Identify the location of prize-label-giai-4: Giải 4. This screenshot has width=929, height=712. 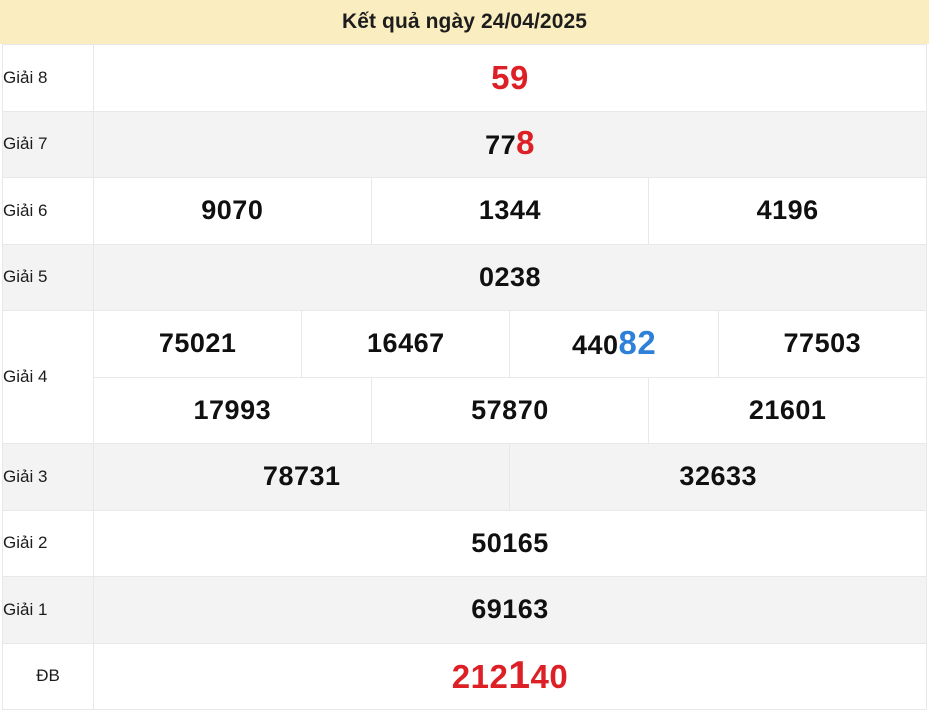
(48, 377).